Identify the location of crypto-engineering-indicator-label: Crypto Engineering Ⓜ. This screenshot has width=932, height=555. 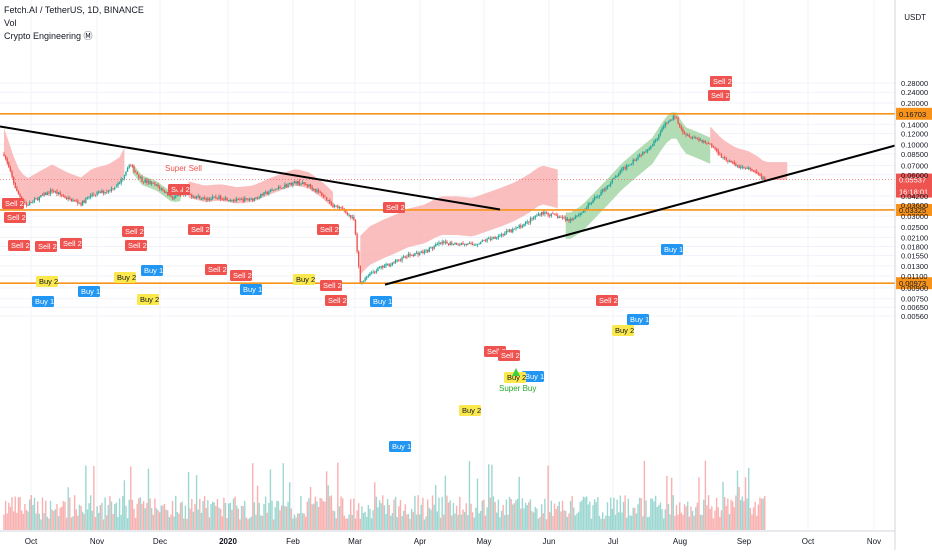
(48, 36).